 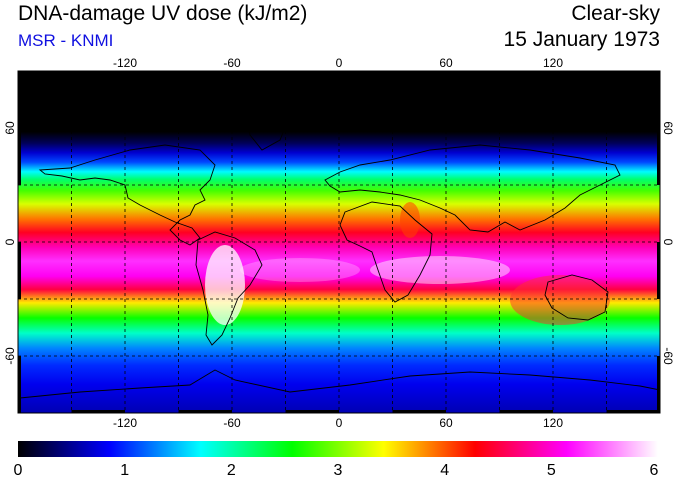 I want to click on colorbar-label-2: 2, so click(x=231, y=470).